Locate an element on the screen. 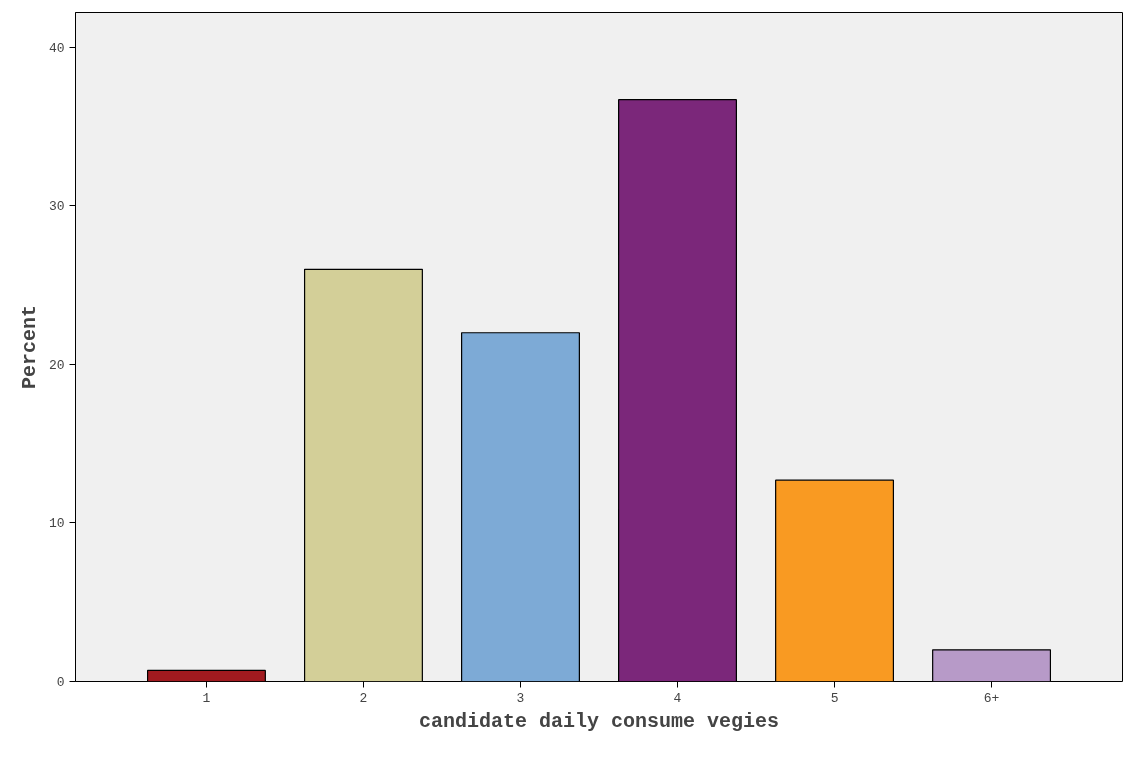 This screenshot has width=1124, height=761. x-tick-label: 2 is located at coordinates (363, 698).